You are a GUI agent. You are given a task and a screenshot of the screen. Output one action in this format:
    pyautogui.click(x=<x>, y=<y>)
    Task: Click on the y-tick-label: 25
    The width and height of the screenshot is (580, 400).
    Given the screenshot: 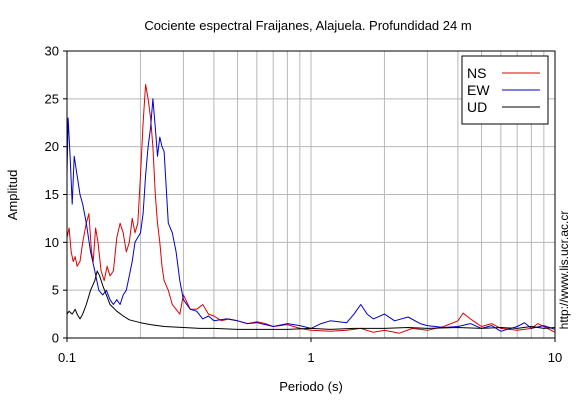 What is the action you would take?
    pyautogui.click(x=52, y=98)
    